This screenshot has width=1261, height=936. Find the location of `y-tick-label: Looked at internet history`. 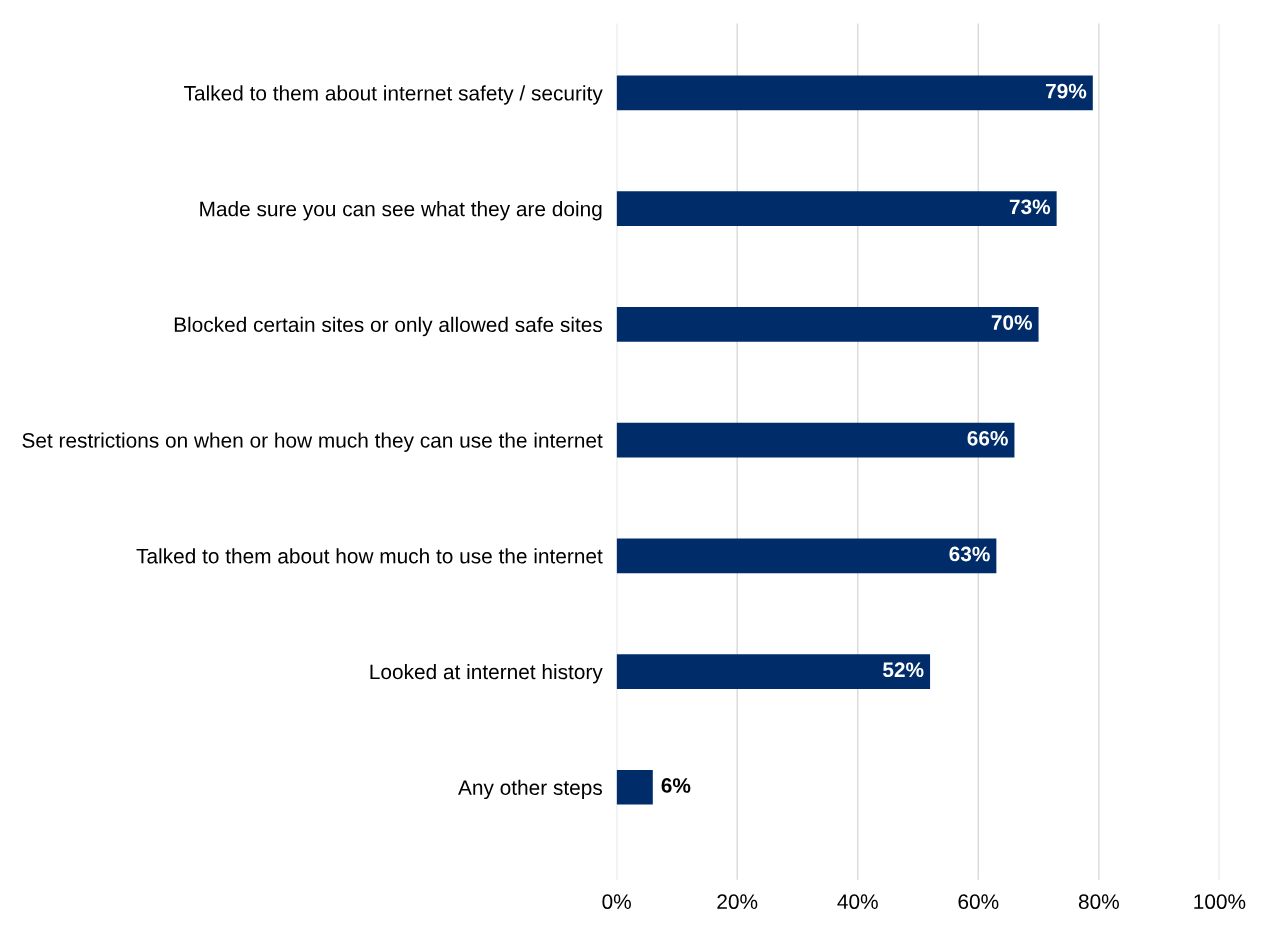

y-tick-label: Looked at internet history is located at coordinates (486, 673).